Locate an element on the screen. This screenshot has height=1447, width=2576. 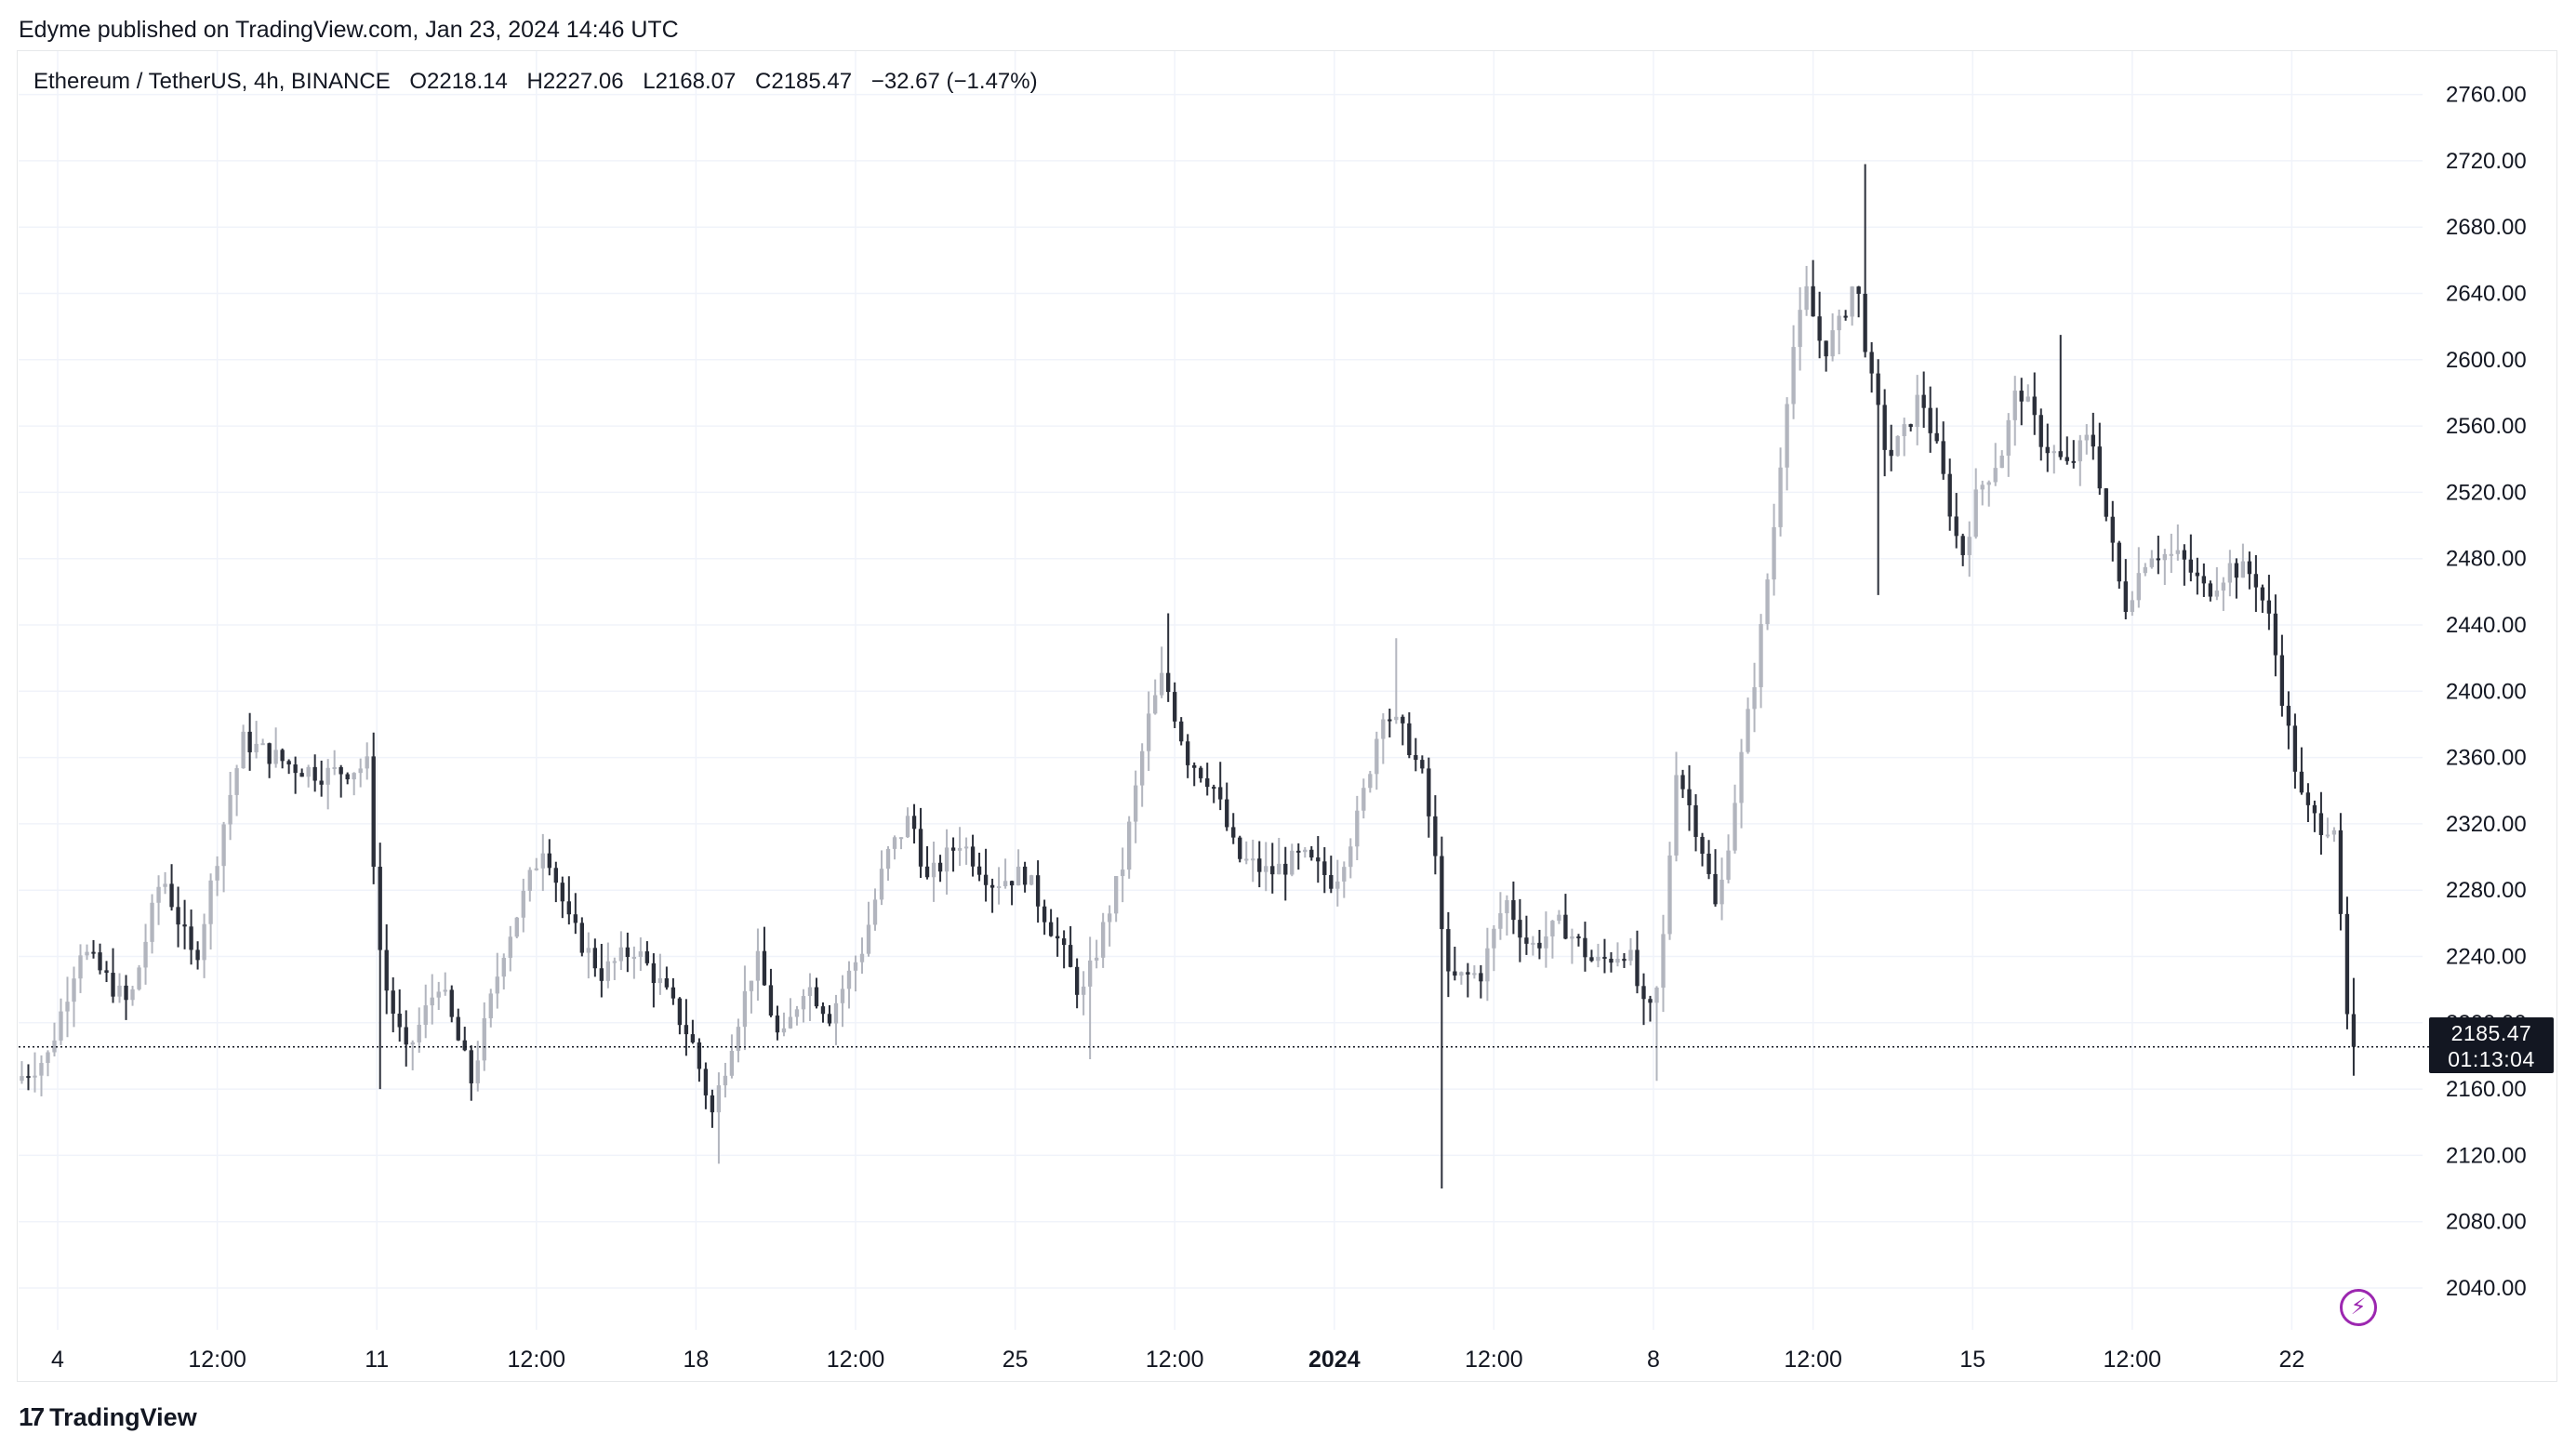
tradingview-logo: 17 TradingView is located at coordinates (108, 1417).